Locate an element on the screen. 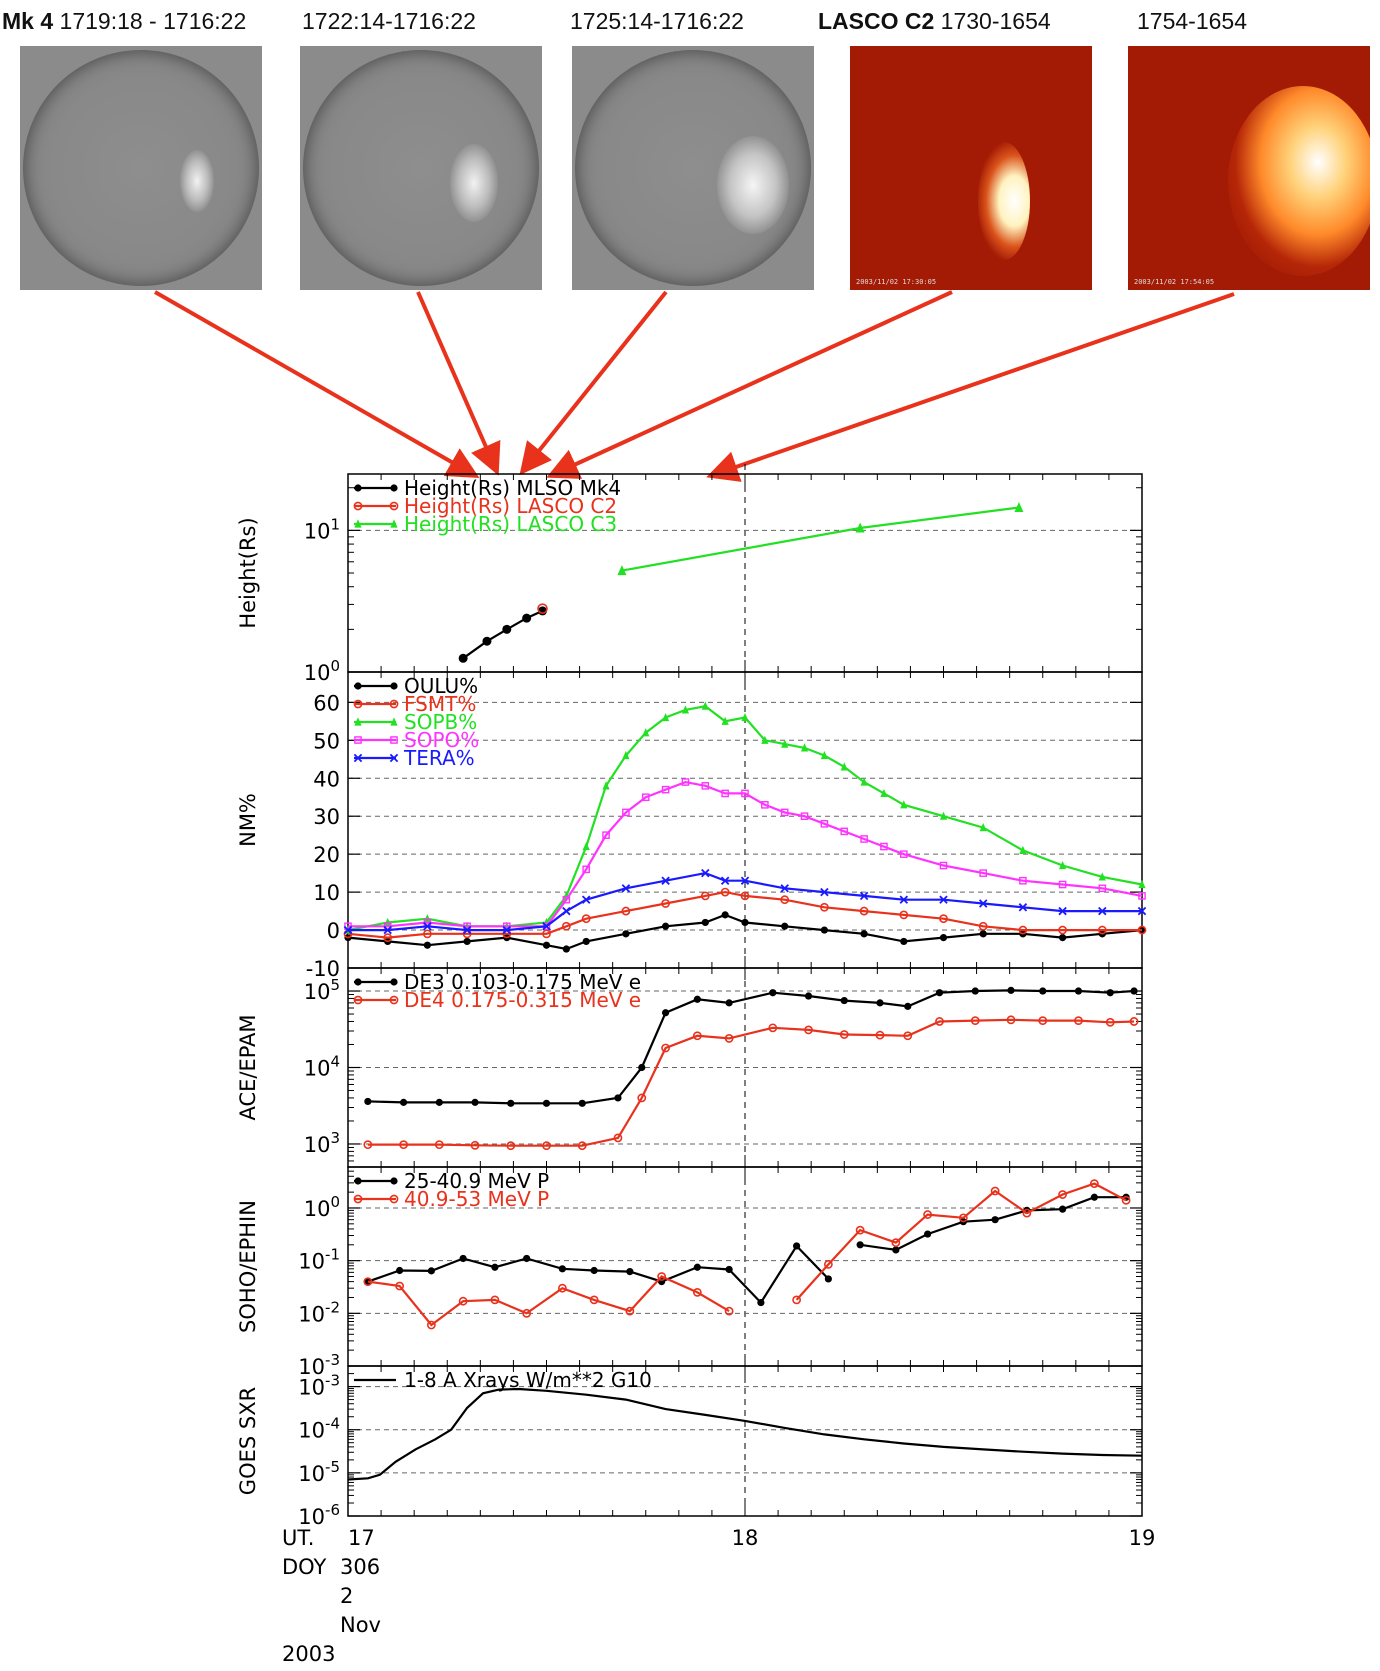 The width and height of the screenshot is (1380, 1671). caption-bold: Mk 4 is located at coordinates (28, 21).